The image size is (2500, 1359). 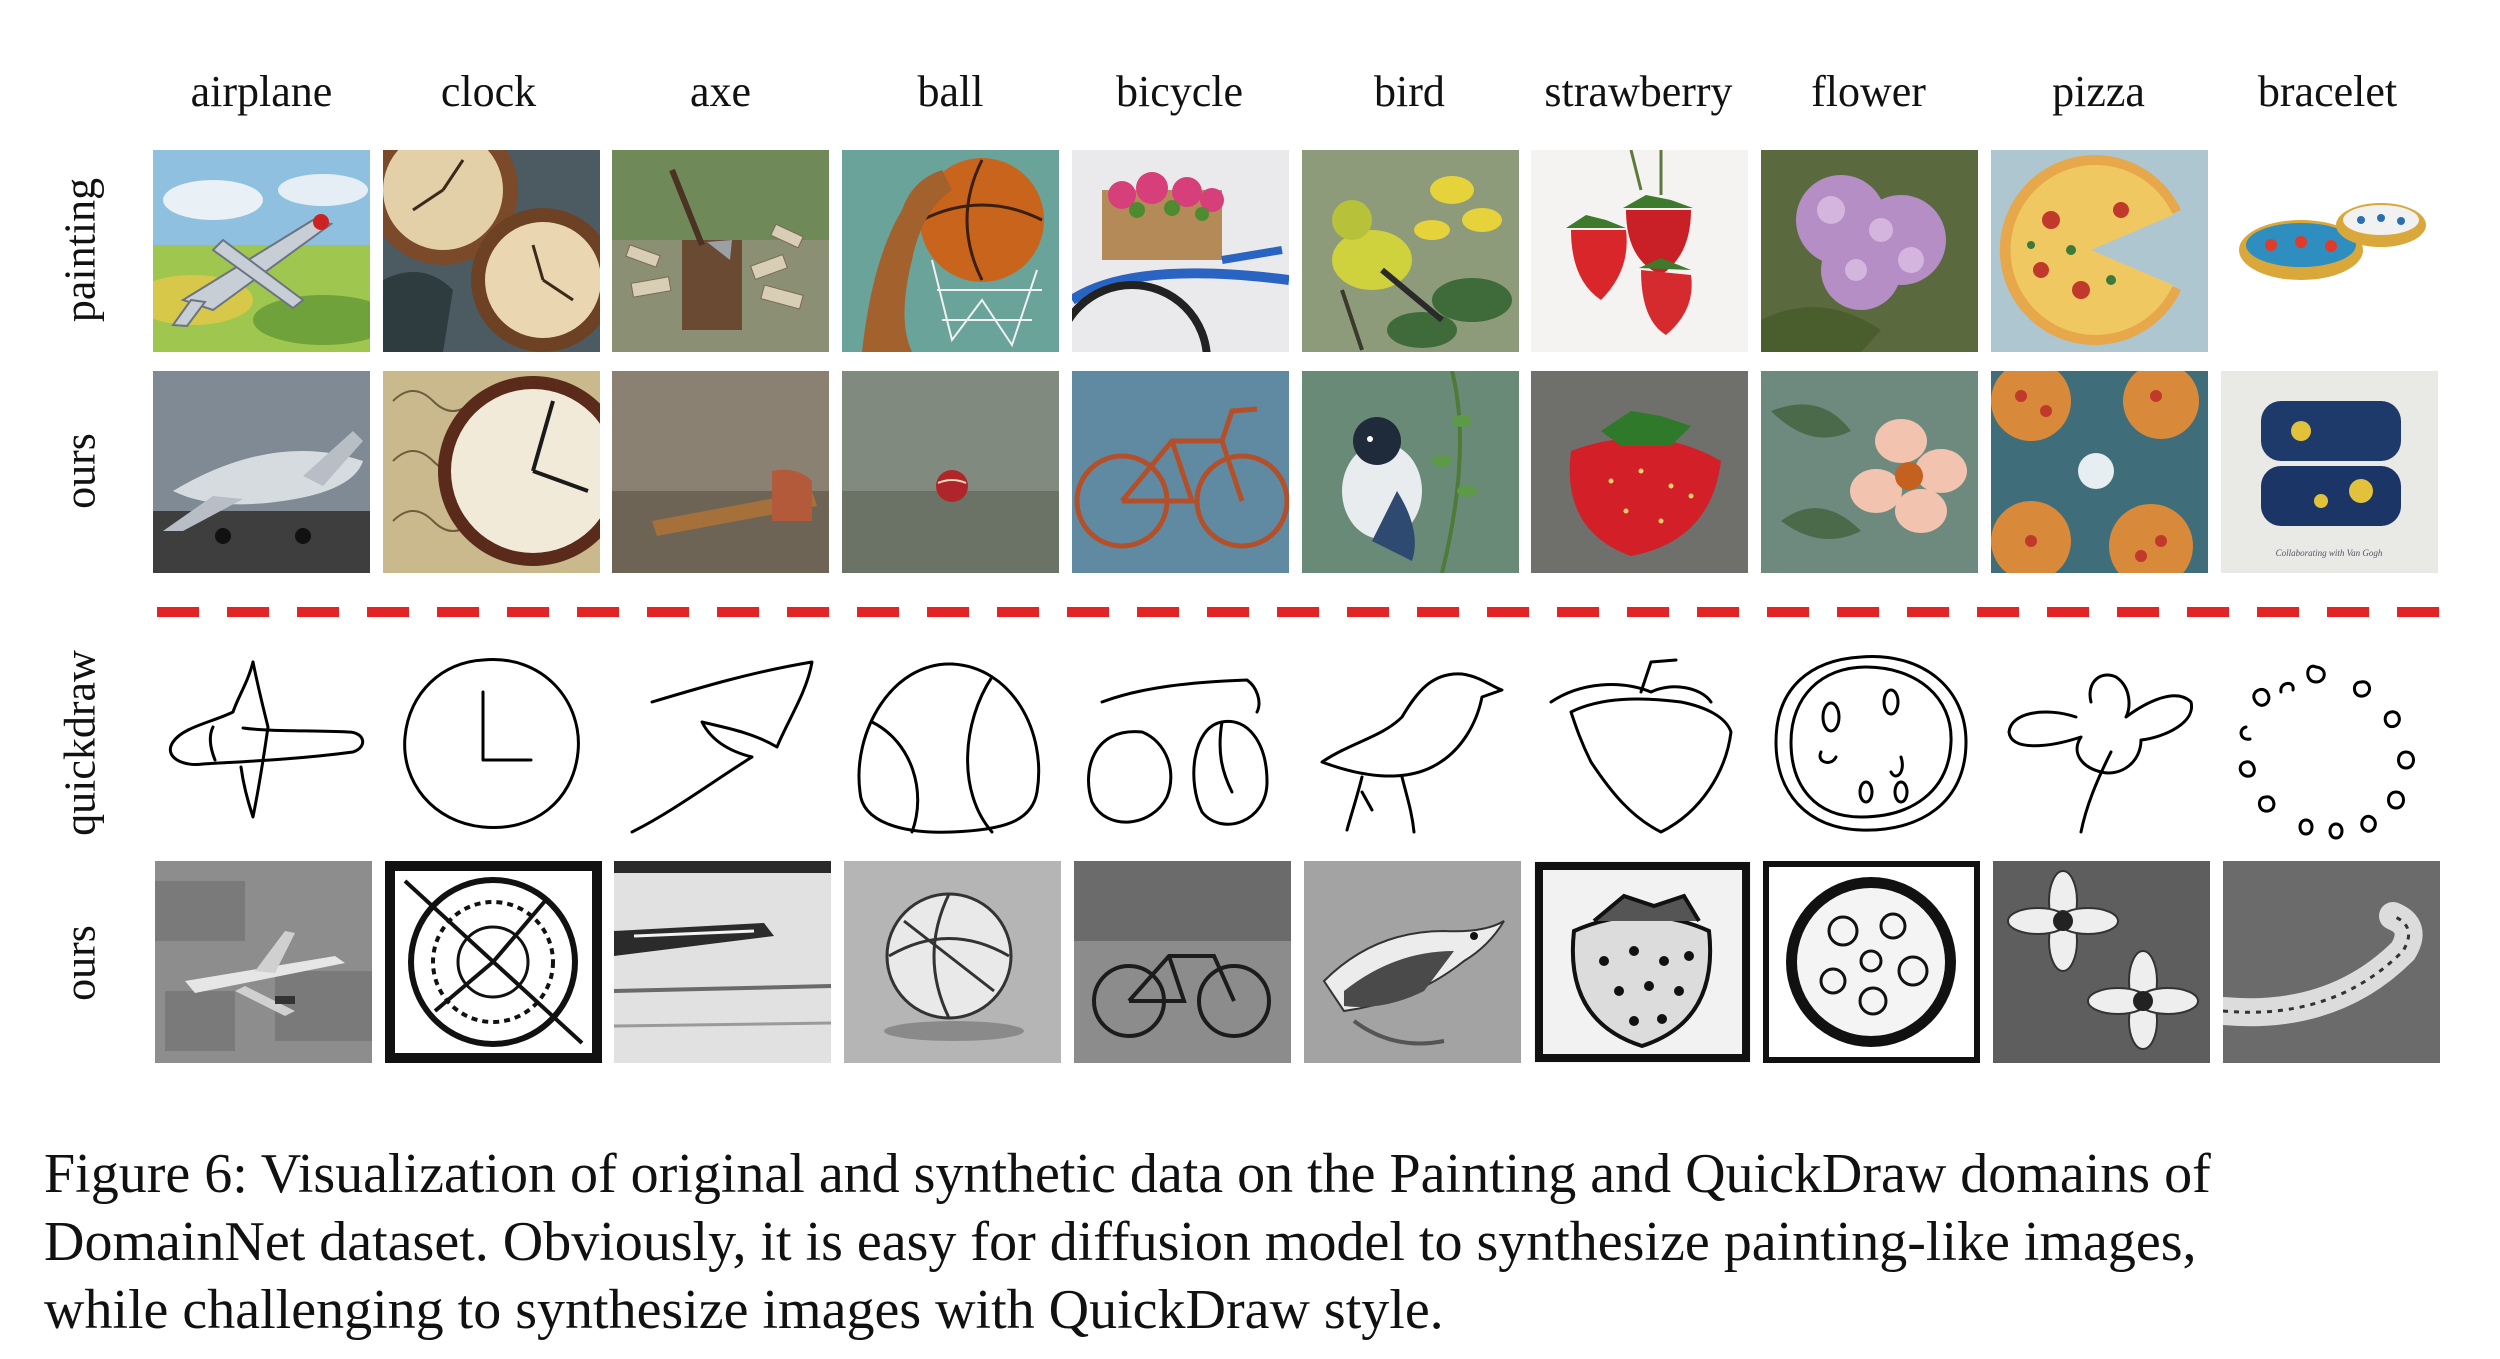 I want to click on ours-painting-flower-image, so click(x=1869, y=472).